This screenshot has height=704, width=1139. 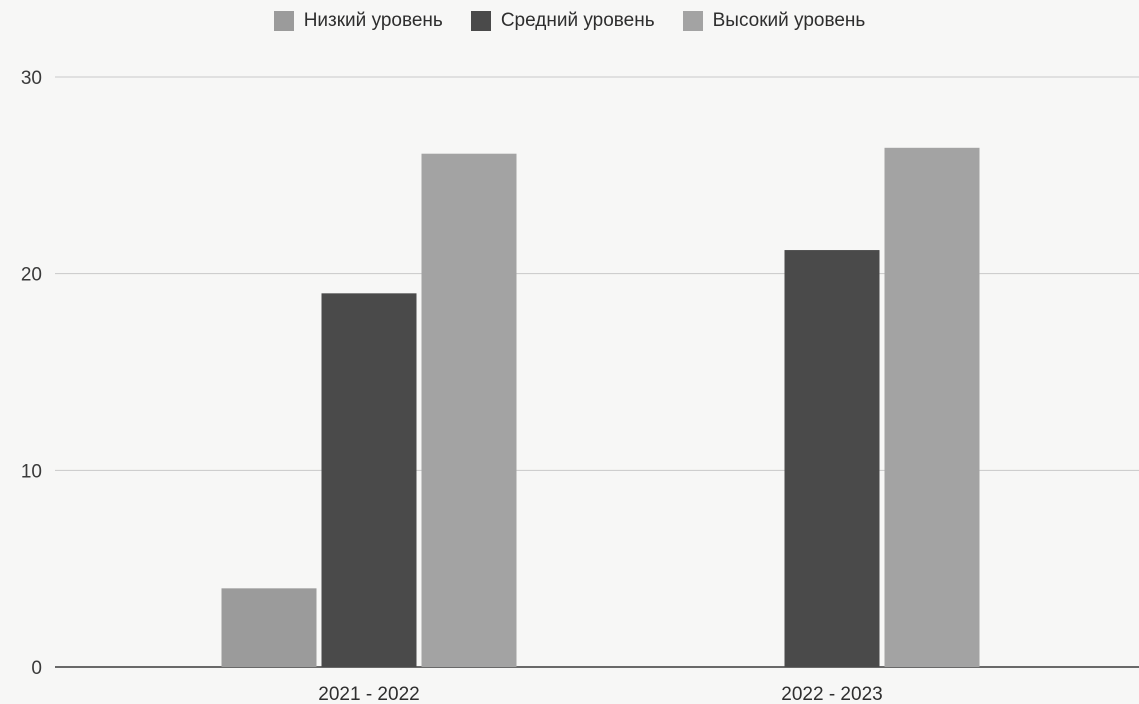 What do you see at coordinates (373, 20) in the screenshot?
I see `legend-label-low: Низкий уровень` at bounding box center [373, 20].